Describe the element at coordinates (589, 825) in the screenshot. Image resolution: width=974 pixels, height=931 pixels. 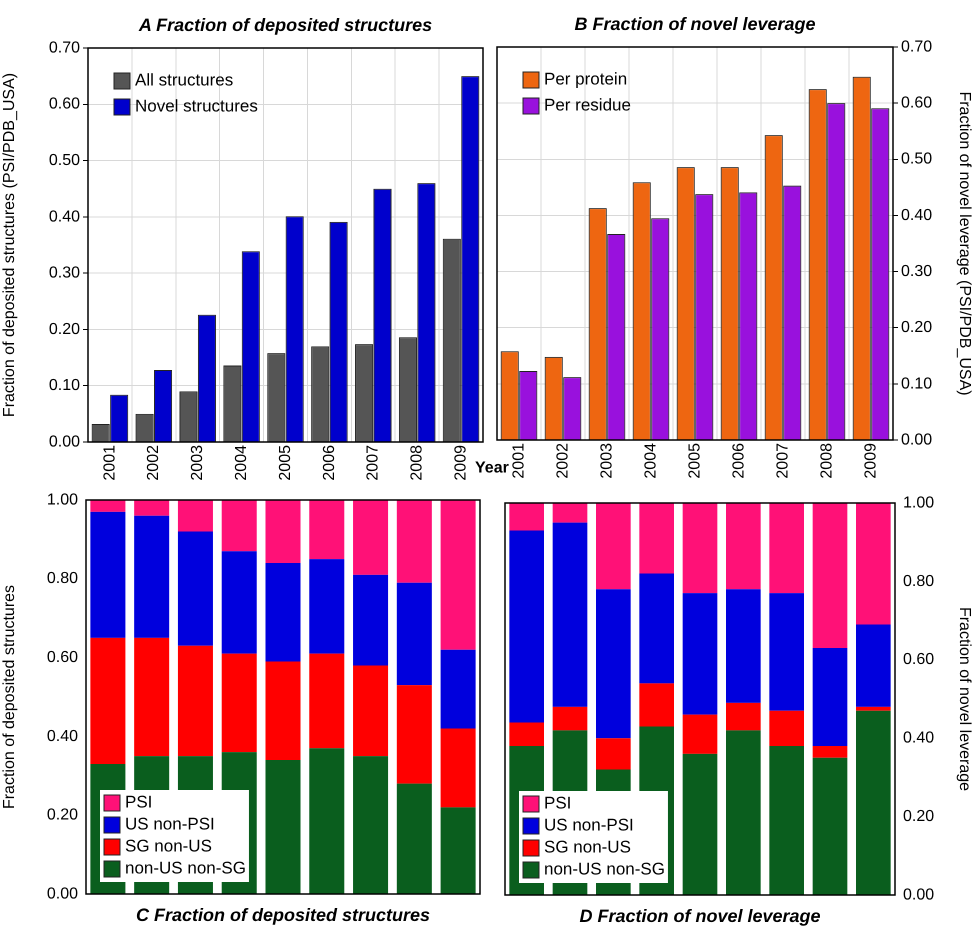
I see `legend-label: US non-PSI` at that location.